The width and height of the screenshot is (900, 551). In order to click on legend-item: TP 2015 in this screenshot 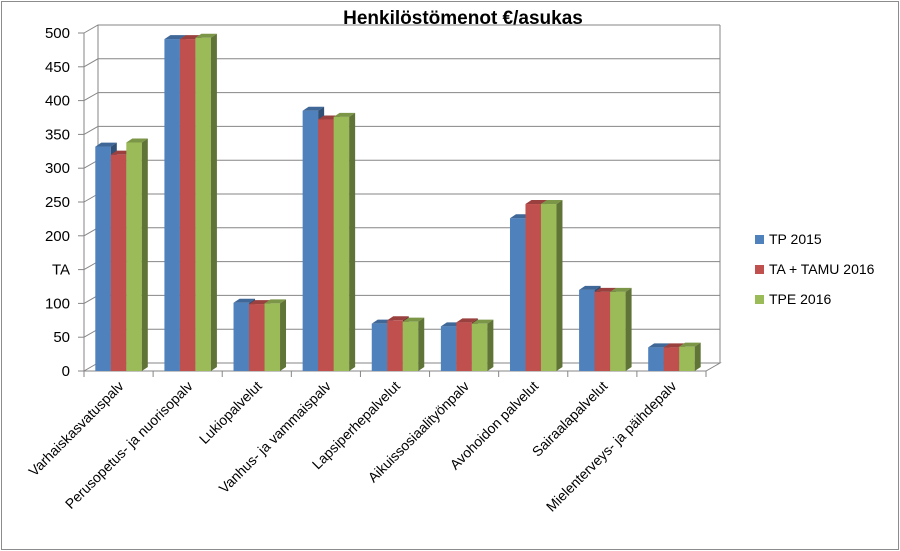, I will do `click(788, 239)`.